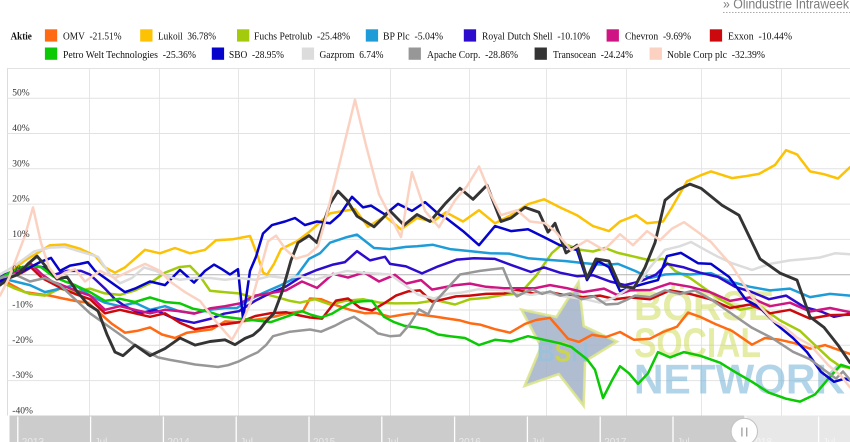 This screenshot has height=442, width=850. What do you see at coordinates (593, 55) in the screenshot?
I see `svg-text: Transocean -24.24%` at bounding box center [593, 55].